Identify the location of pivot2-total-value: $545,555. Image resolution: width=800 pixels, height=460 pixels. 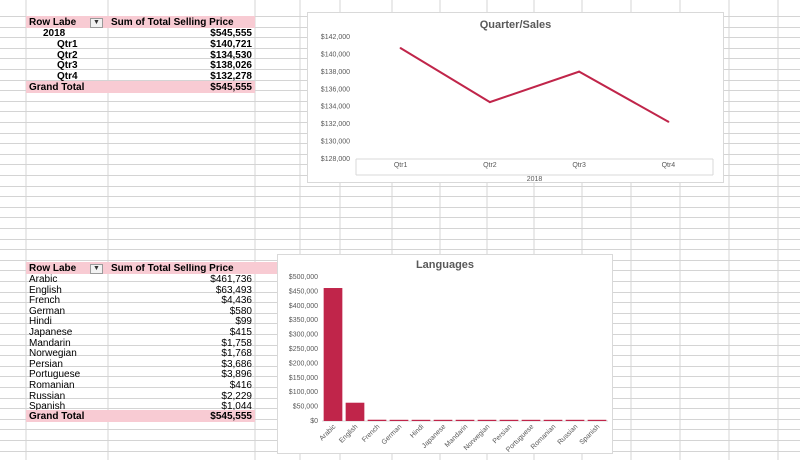
(231, 416).